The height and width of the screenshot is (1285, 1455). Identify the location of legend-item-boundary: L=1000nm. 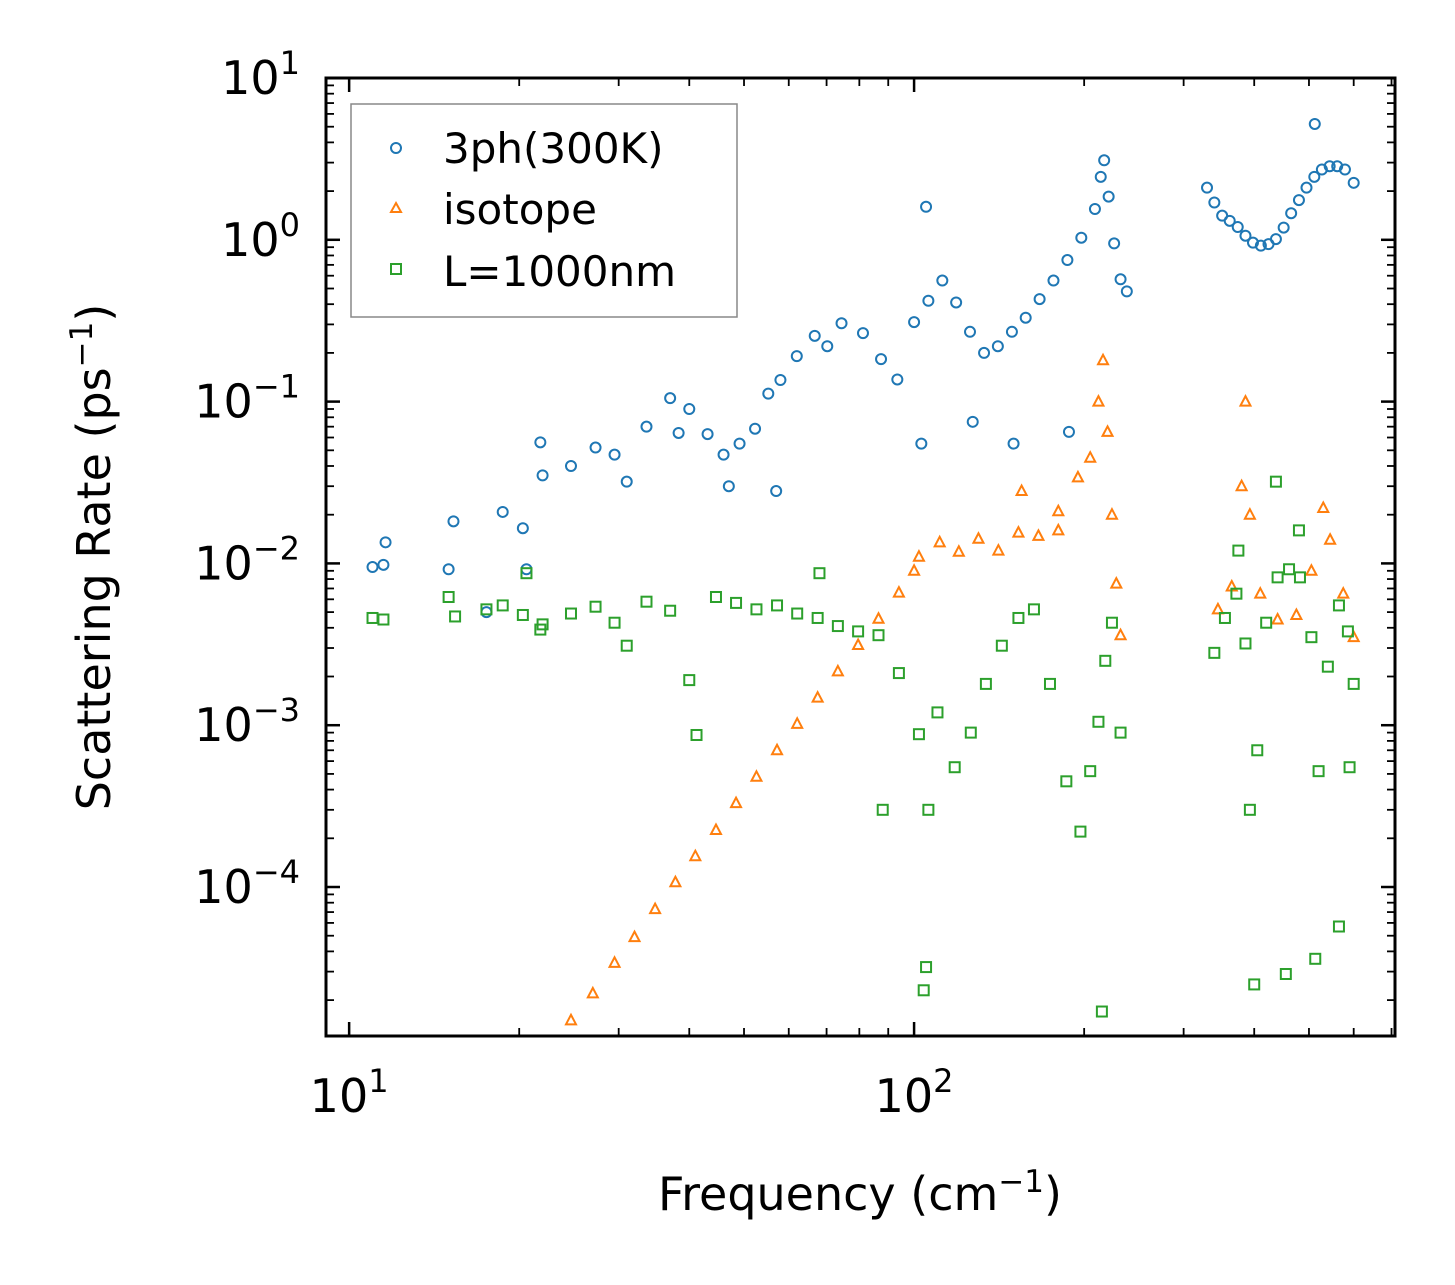
(533, 271).